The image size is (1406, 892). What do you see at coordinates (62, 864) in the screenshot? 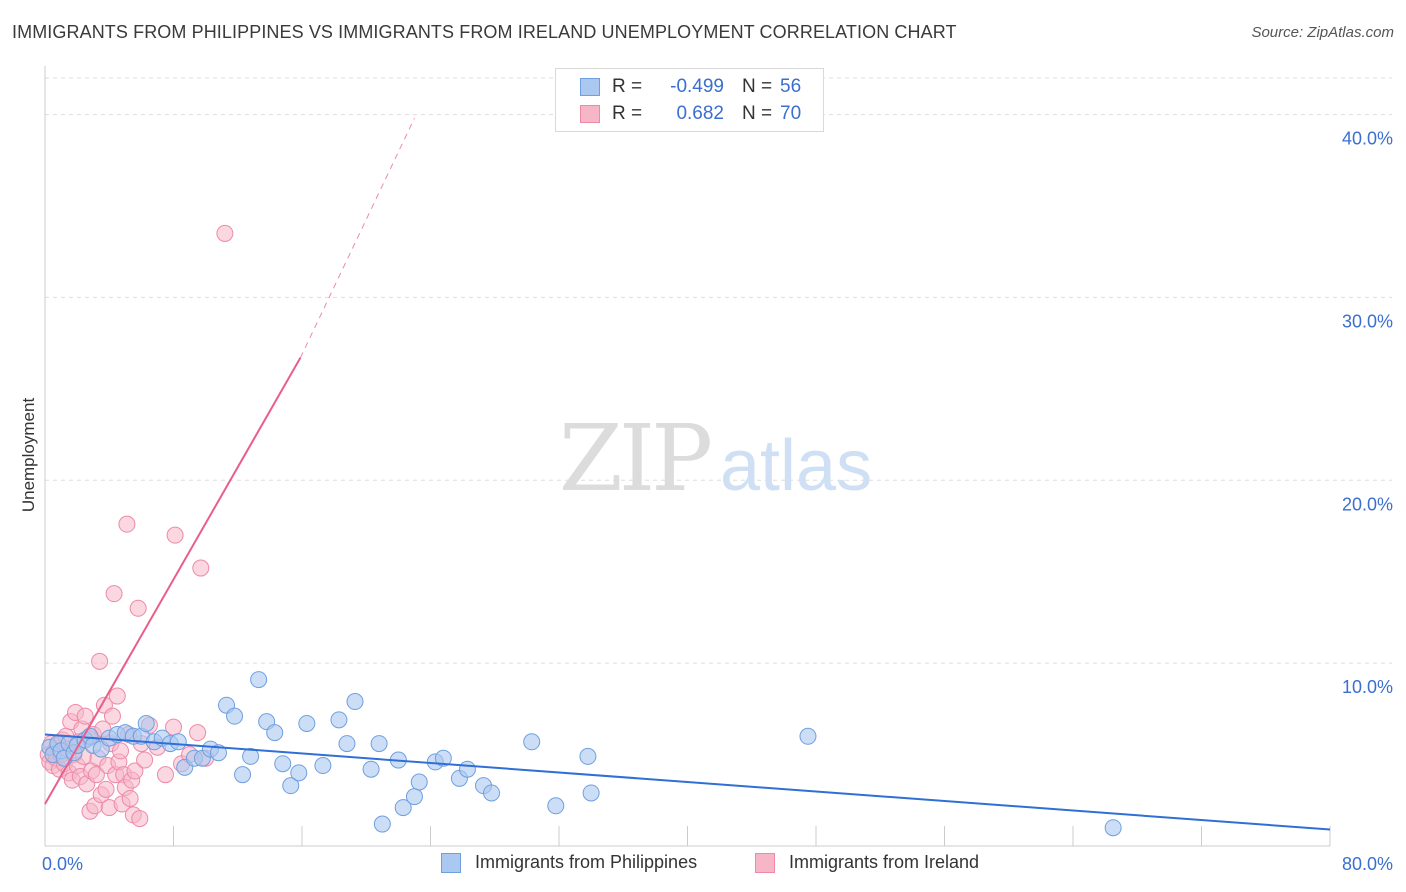
I see `x-tick-label: 0.0%` at bounding box center [62, 864].